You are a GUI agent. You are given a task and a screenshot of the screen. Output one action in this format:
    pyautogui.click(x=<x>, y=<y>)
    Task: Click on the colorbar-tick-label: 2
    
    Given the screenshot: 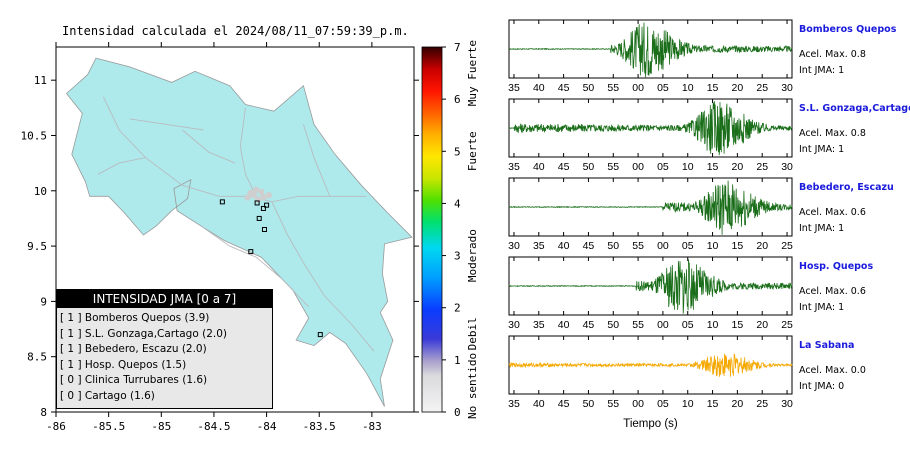 What is the action you would take?
    pyautogui.click(x=457, y=308)
    